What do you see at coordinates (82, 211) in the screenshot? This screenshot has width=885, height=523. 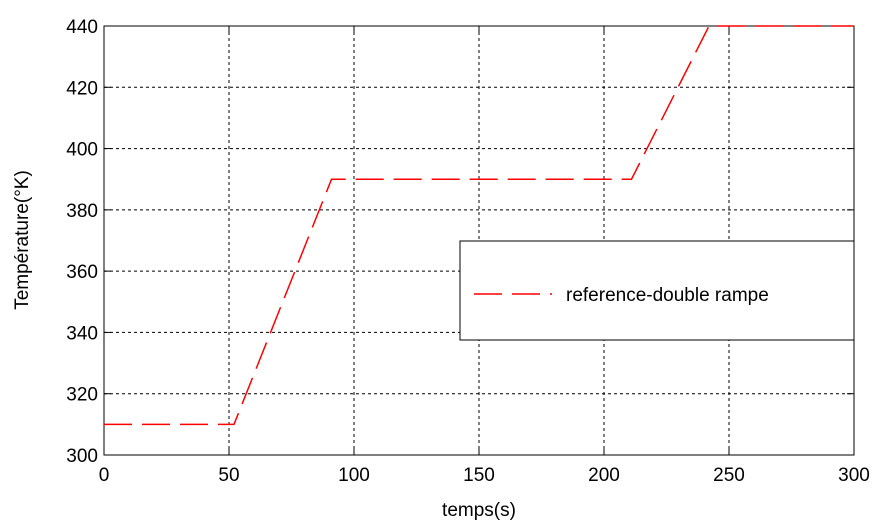 I see `y-tick-label: 380` at bounding box center [82, 211].